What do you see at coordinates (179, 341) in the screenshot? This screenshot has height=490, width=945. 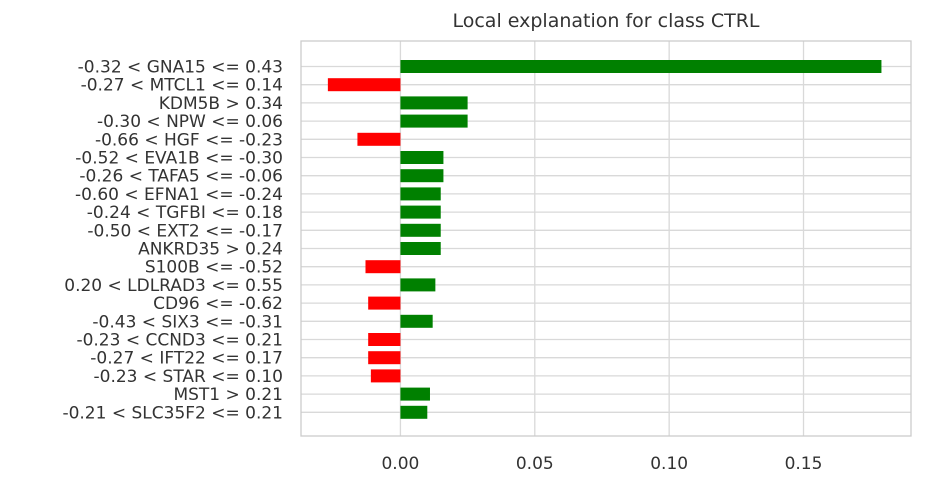 I see `y-tick-label: -0.23 < CCND3 <= 0.21` at bounding box center [179, 341].